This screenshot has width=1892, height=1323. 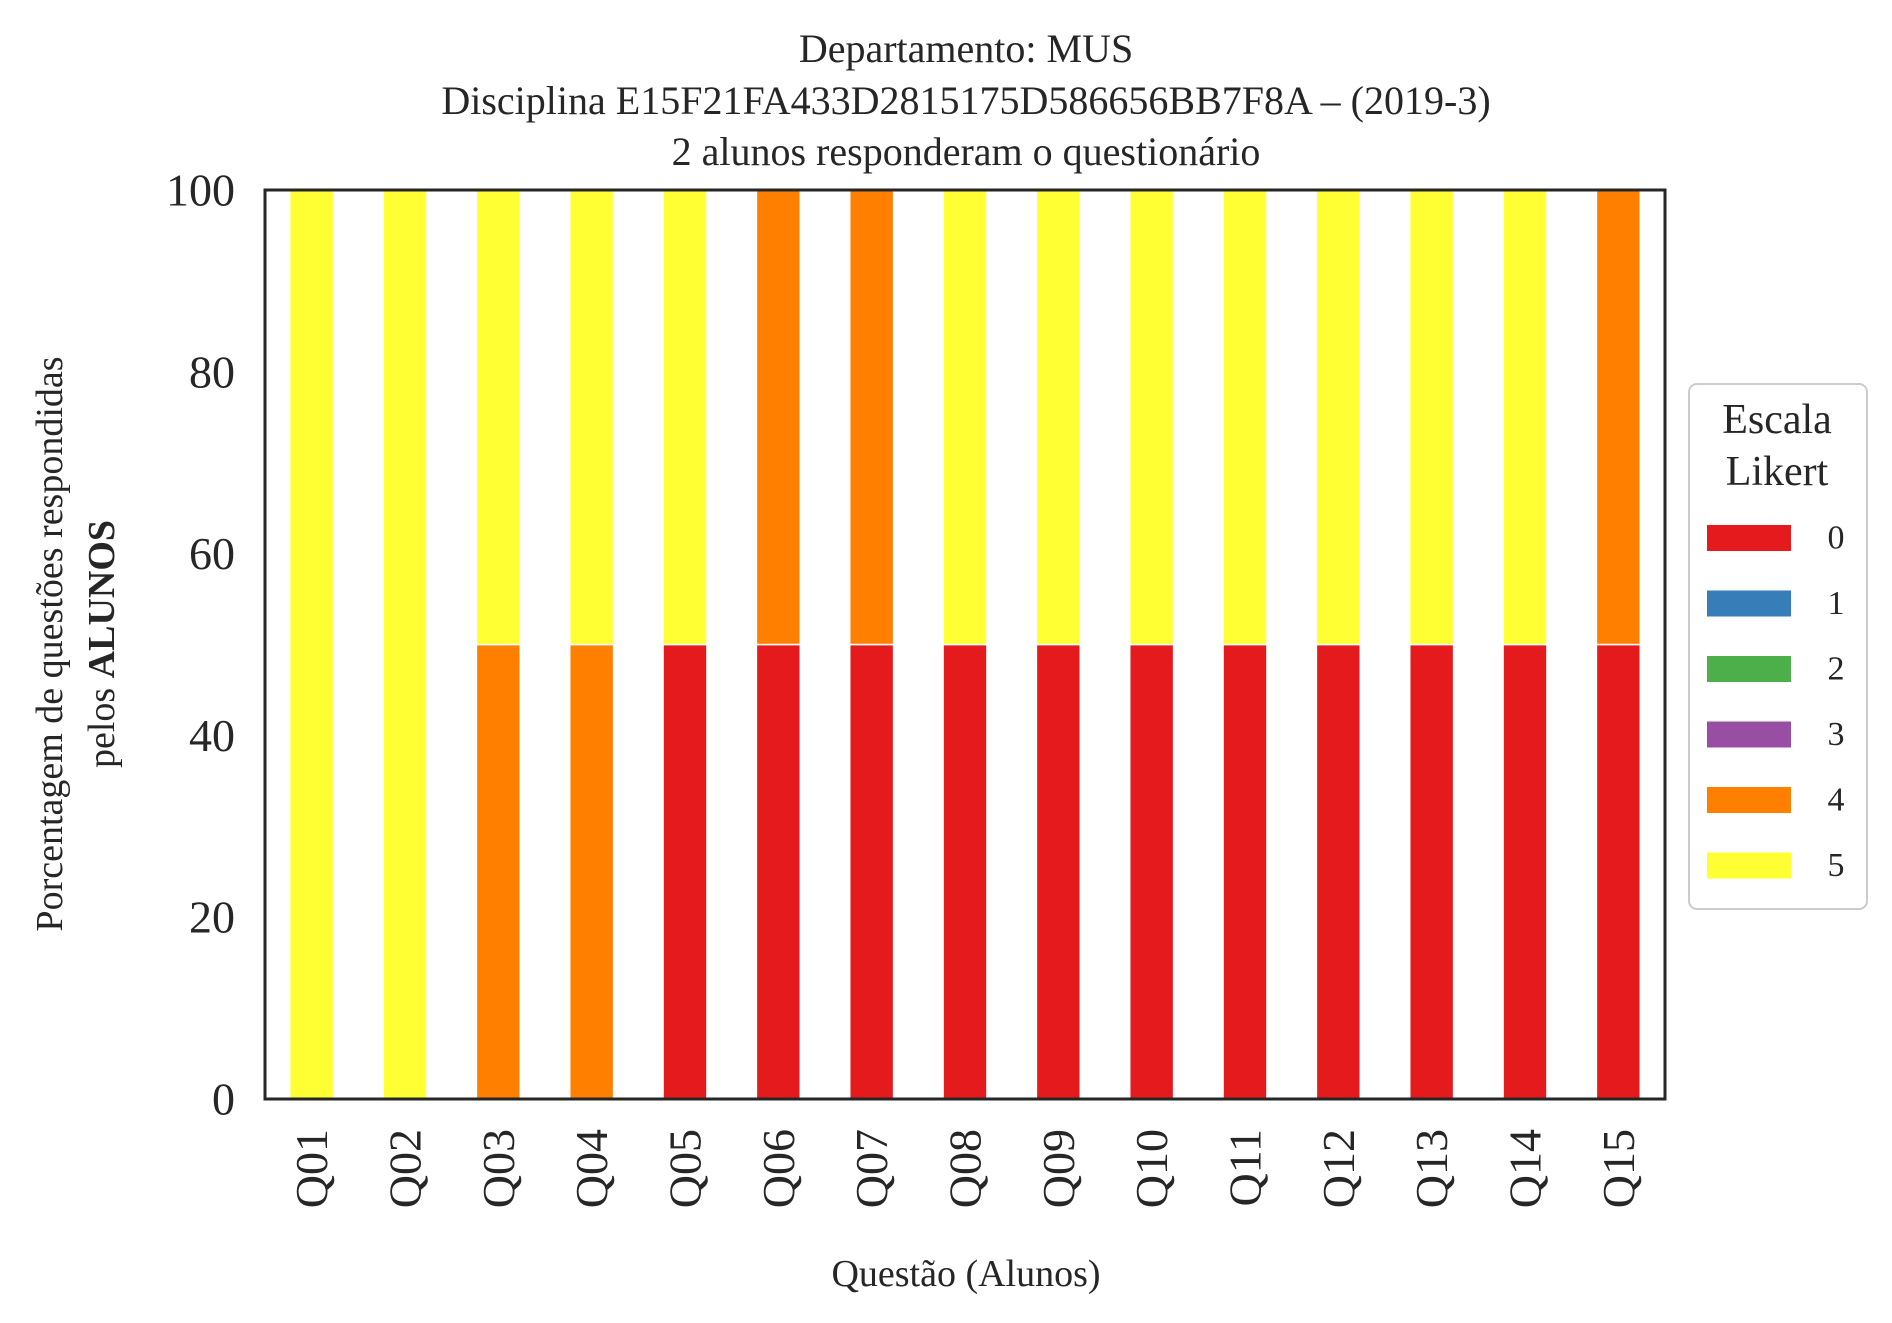 I want to click on legend-label-1: 1, so click(x=1836, y=603).